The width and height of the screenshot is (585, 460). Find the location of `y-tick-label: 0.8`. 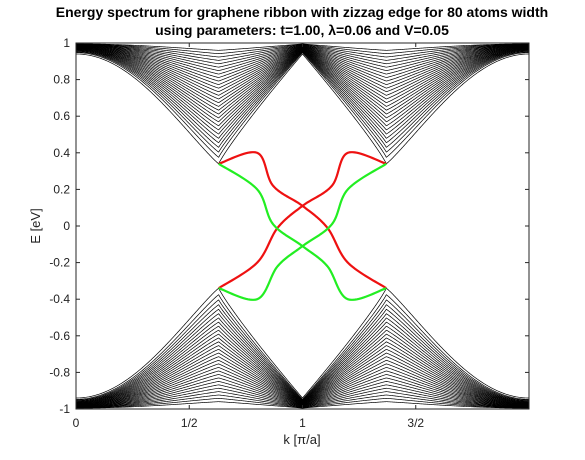

y-tick-label: 0.8 is located at coordinates (61, 80).